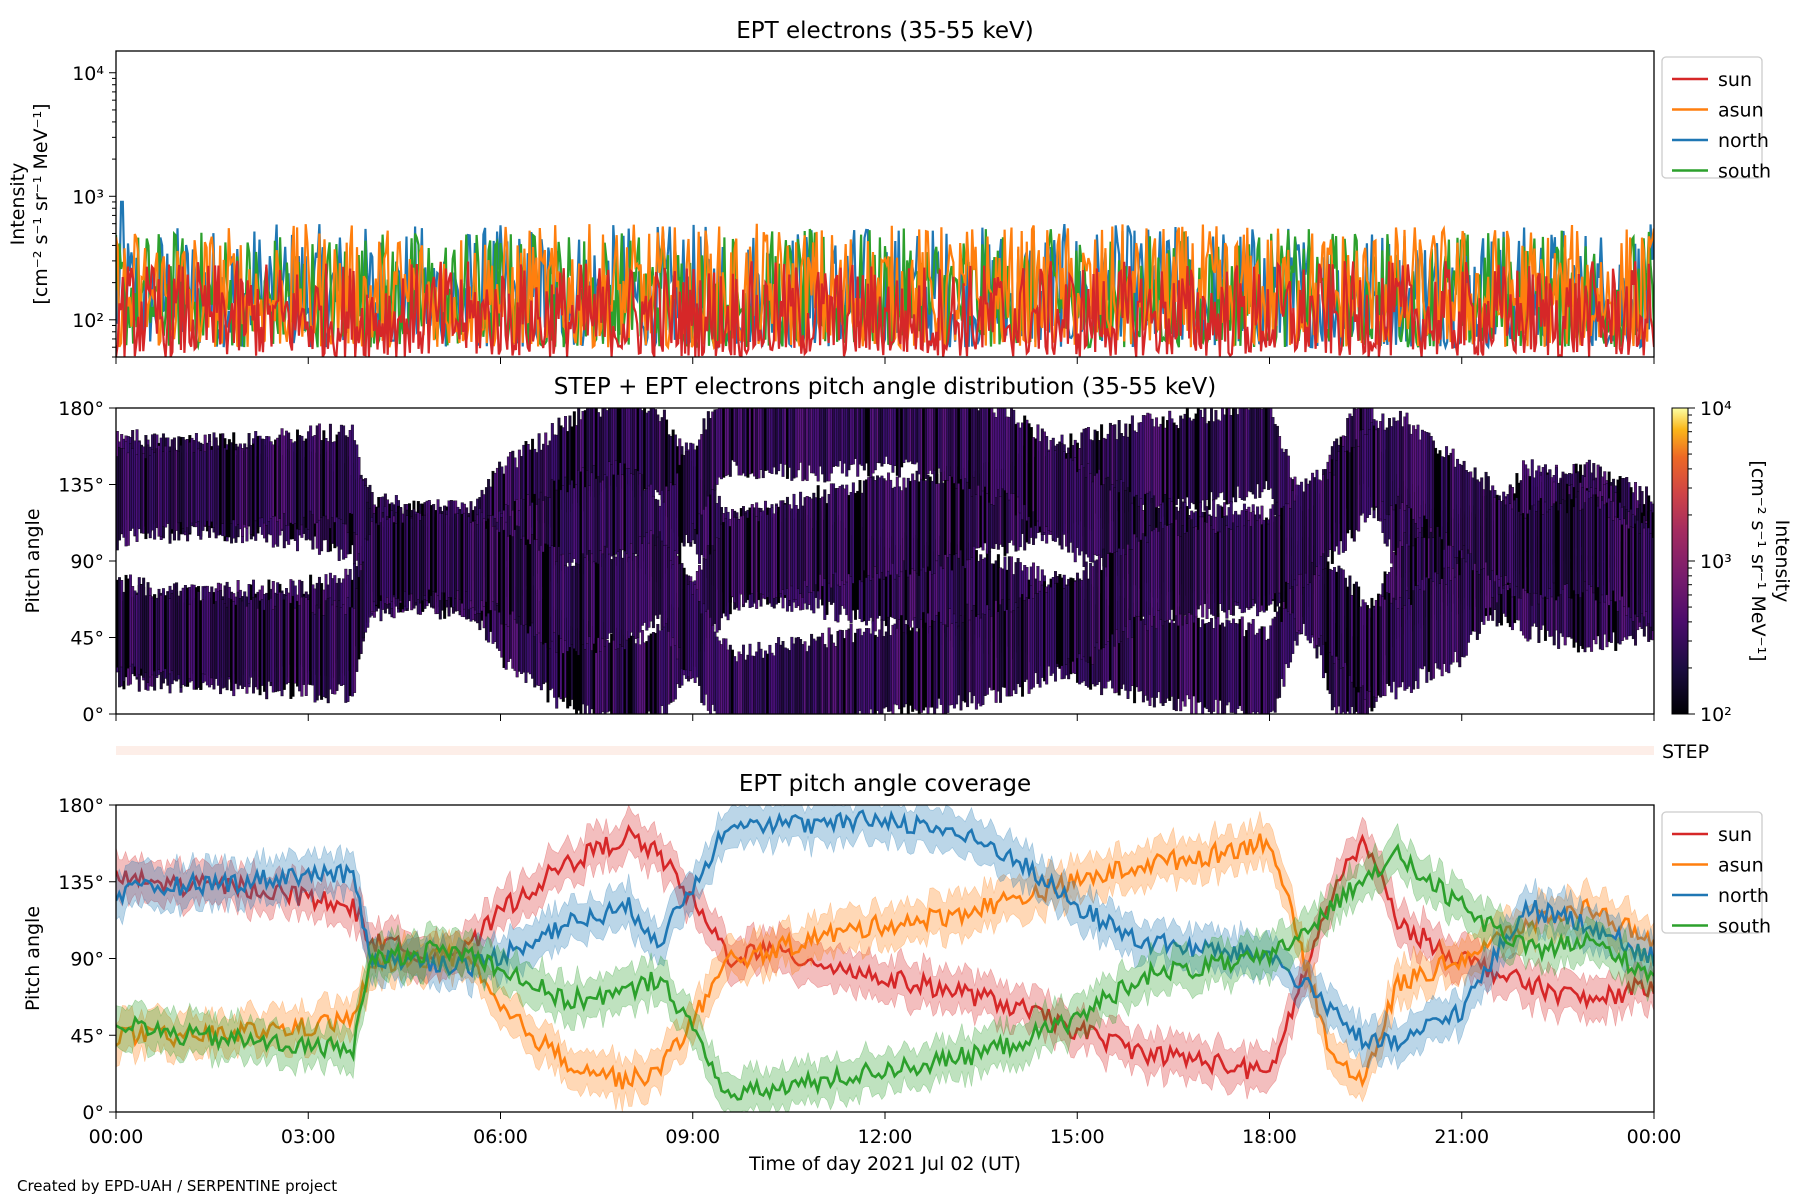 Image resolution: width=1800 pixels, height=1200 pixels. What do you see at coordinates (88, 197) in the screenshot?
I see `panel1-ytick-label: 10³` at bounding box center [88, 197].